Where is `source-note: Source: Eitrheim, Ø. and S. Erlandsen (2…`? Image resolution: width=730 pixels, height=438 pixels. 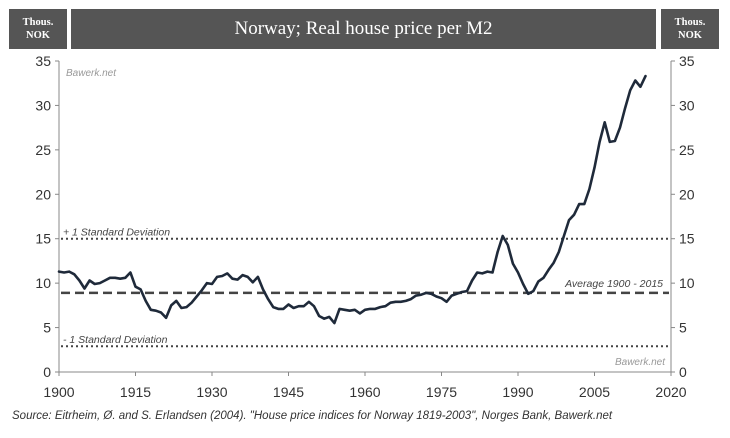
source-note: Source: Eitrheim, Ø. and S. Erlandsen (2… is located at coordinates (312, 416).